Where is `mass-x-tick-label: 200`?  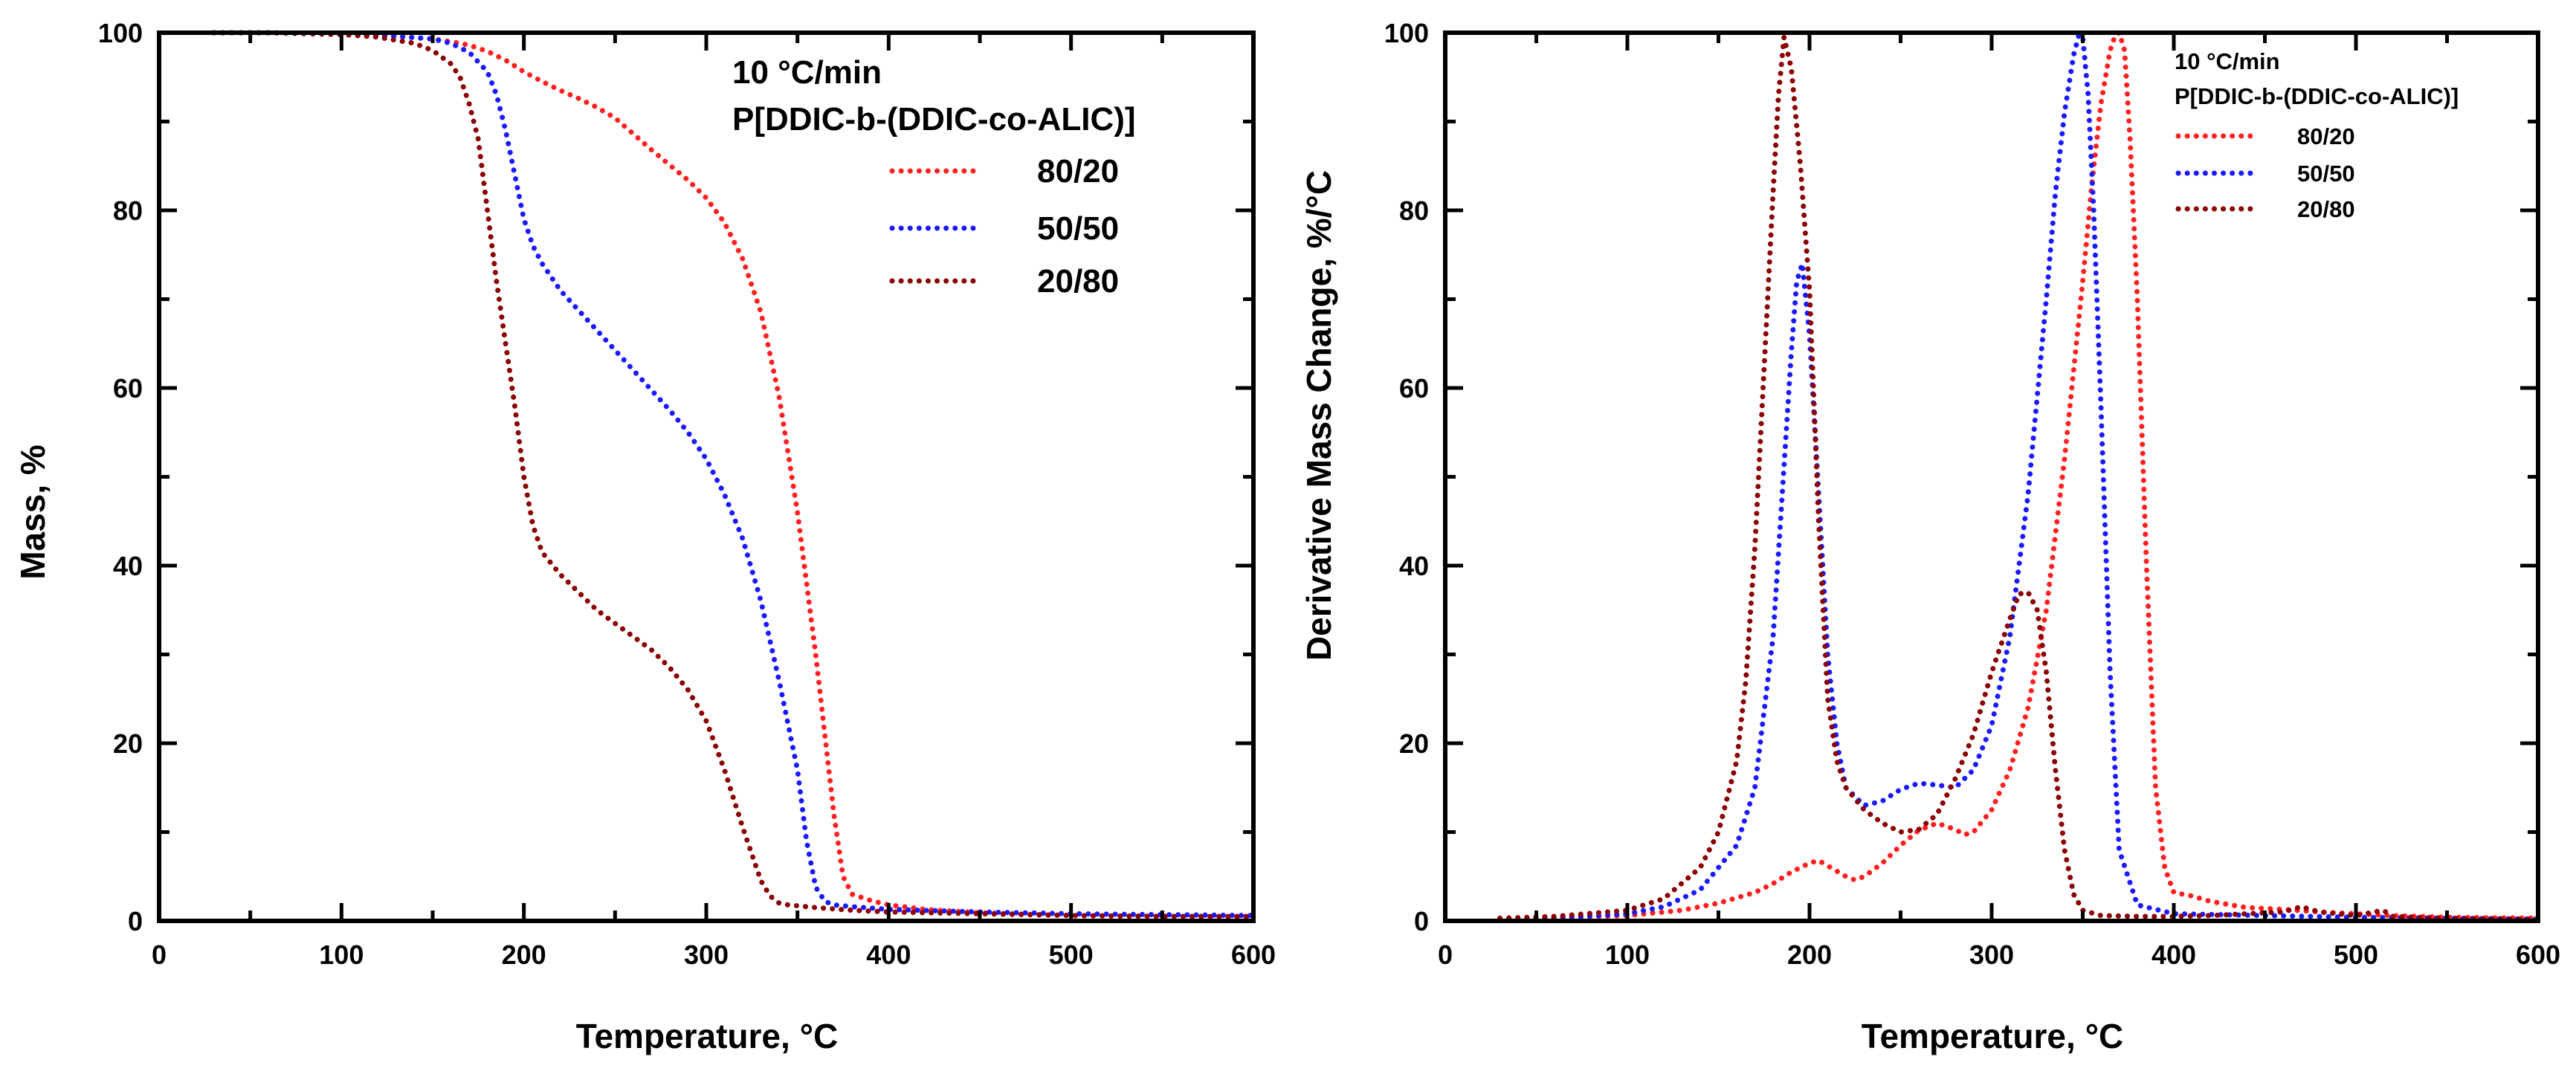 mass-x-tick-label: 200 is located at coordinates (524, 954).